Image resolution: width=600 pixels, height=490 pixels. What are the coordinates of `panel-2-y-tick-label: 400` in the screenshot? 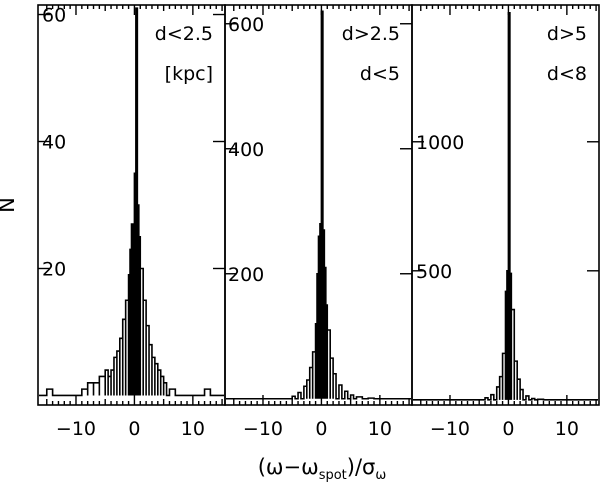 It's located at (246, 150).